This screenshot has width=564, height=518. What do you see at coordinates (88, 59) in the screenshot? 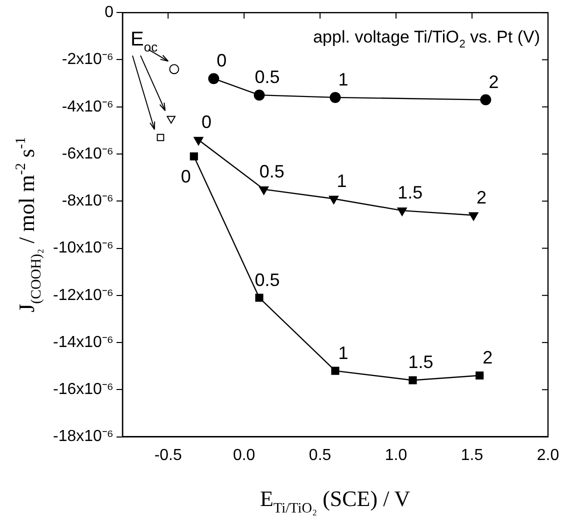
I see `y-tick-label: -2x10⁻⁶` at bounding box center [88, 59].